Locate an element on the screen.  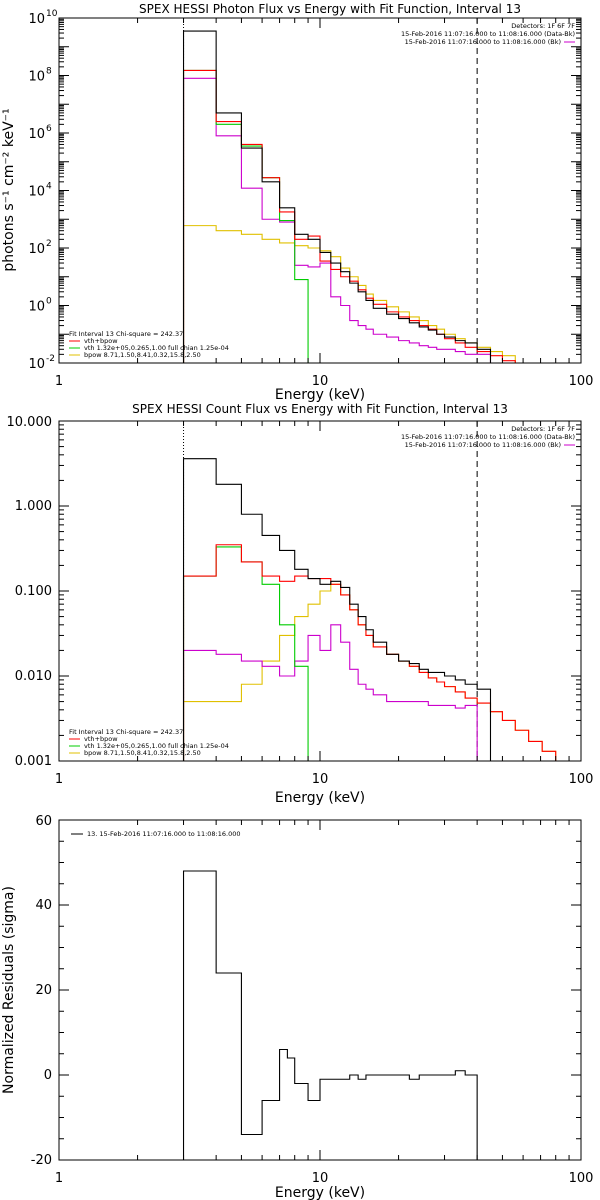
count-series-vth-bpow is located at coordinates (376, 653).